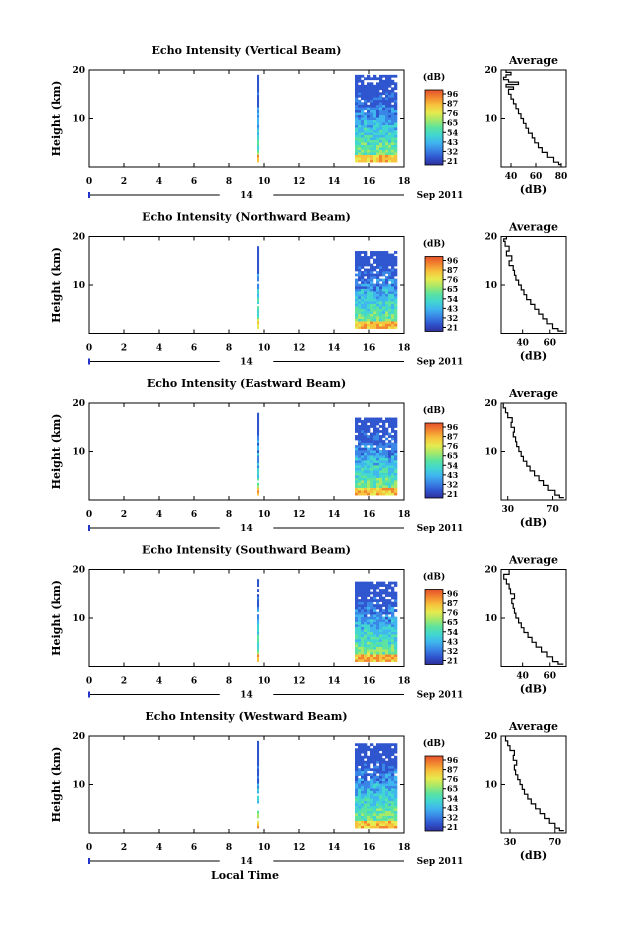 The image size is (618, 933). What do you see at coordinates (490, 737) in the screenshot?
I see `average-y-tick-label: 20` at bounding box center [490, 737].